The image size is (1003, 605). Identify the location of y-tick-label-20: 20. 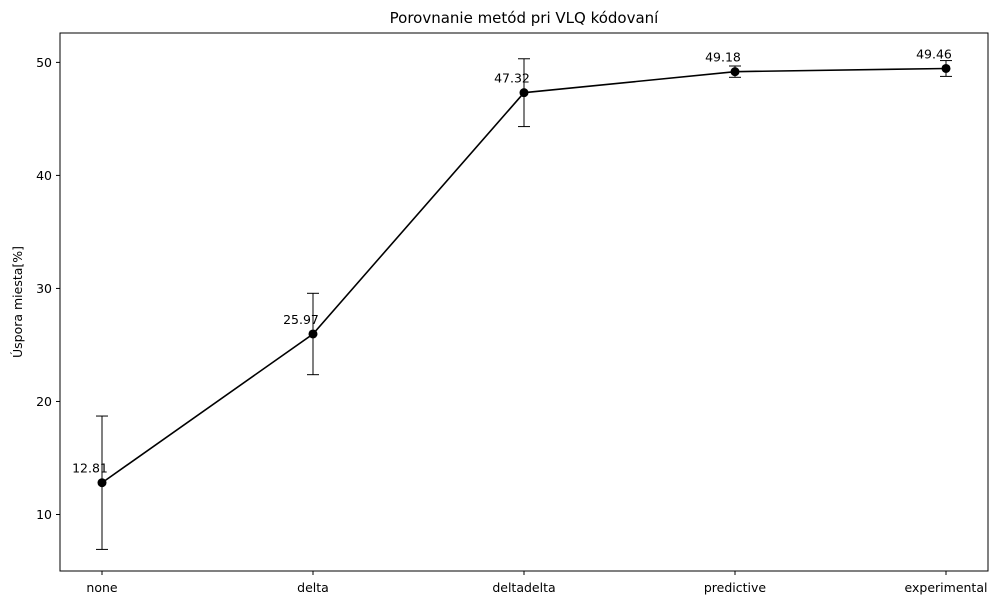
(44, 401).